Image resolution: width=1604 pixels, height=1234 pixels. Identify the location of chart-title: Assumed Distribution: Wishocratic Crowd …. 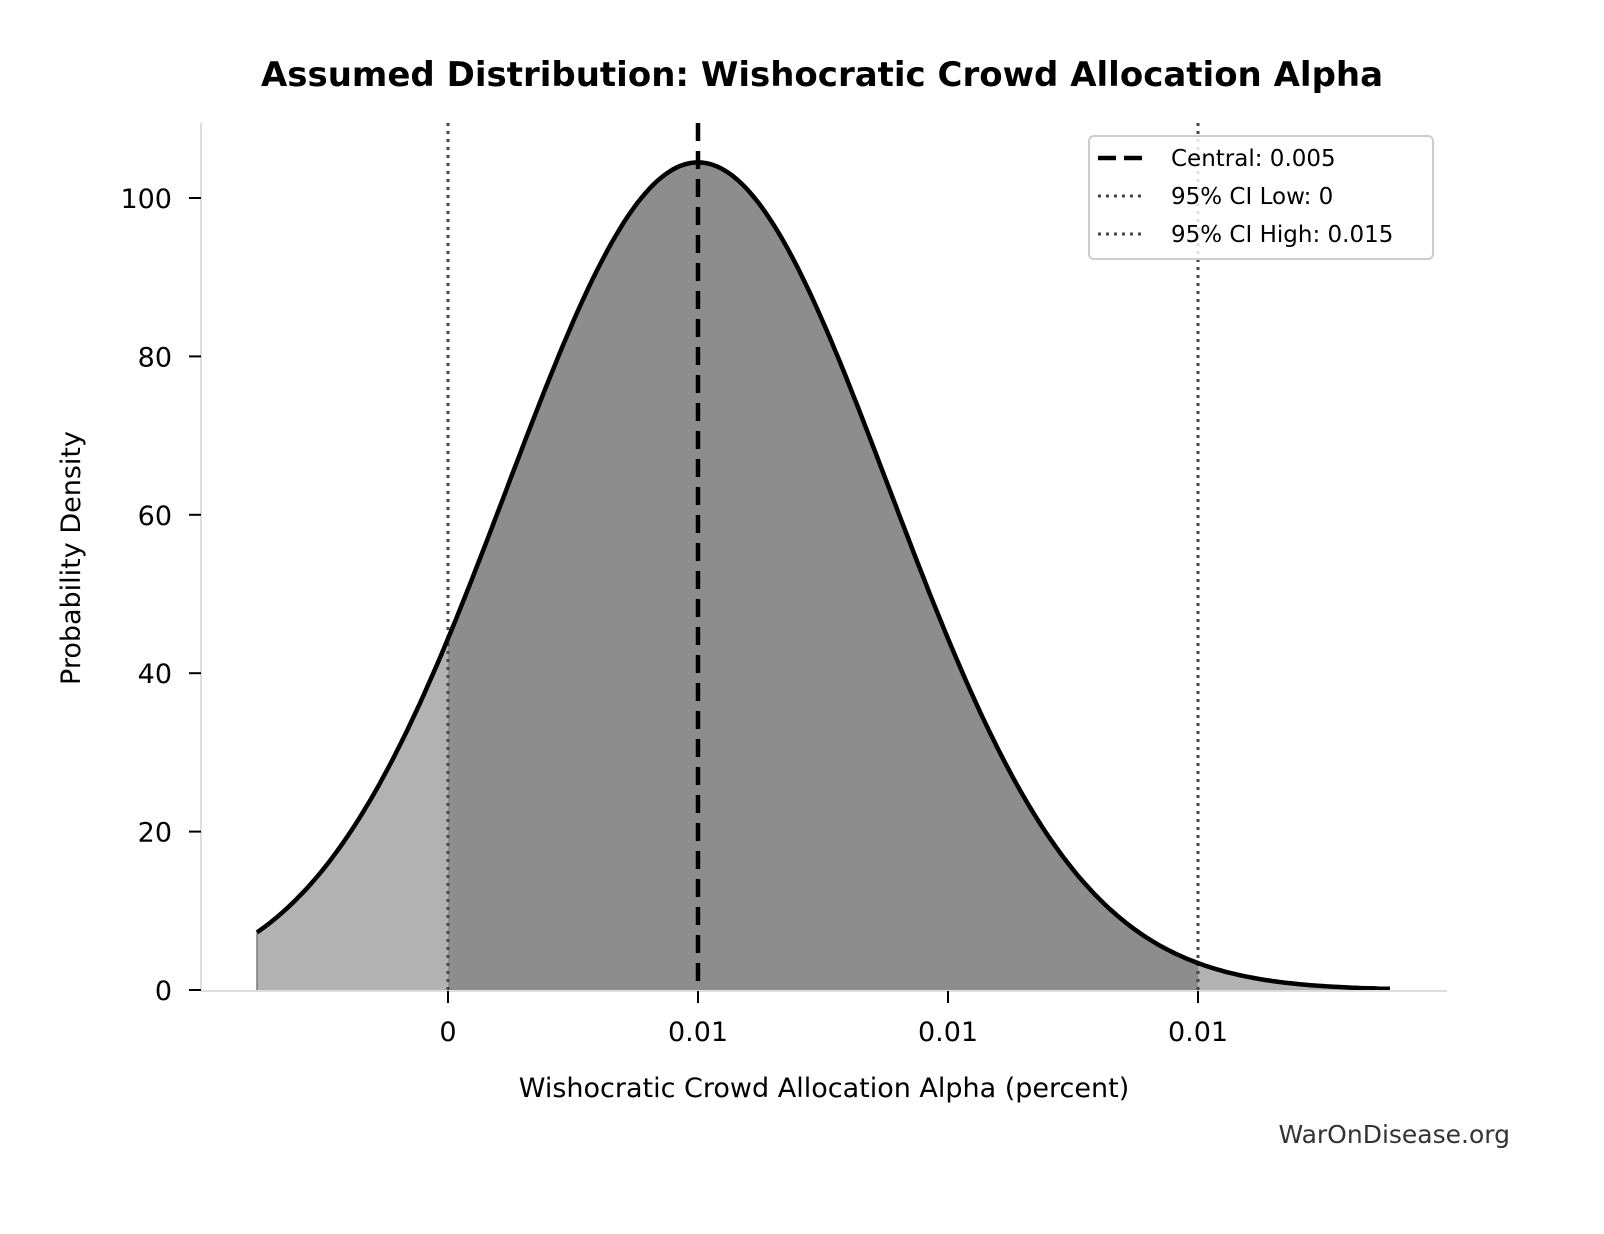
(822, 75).